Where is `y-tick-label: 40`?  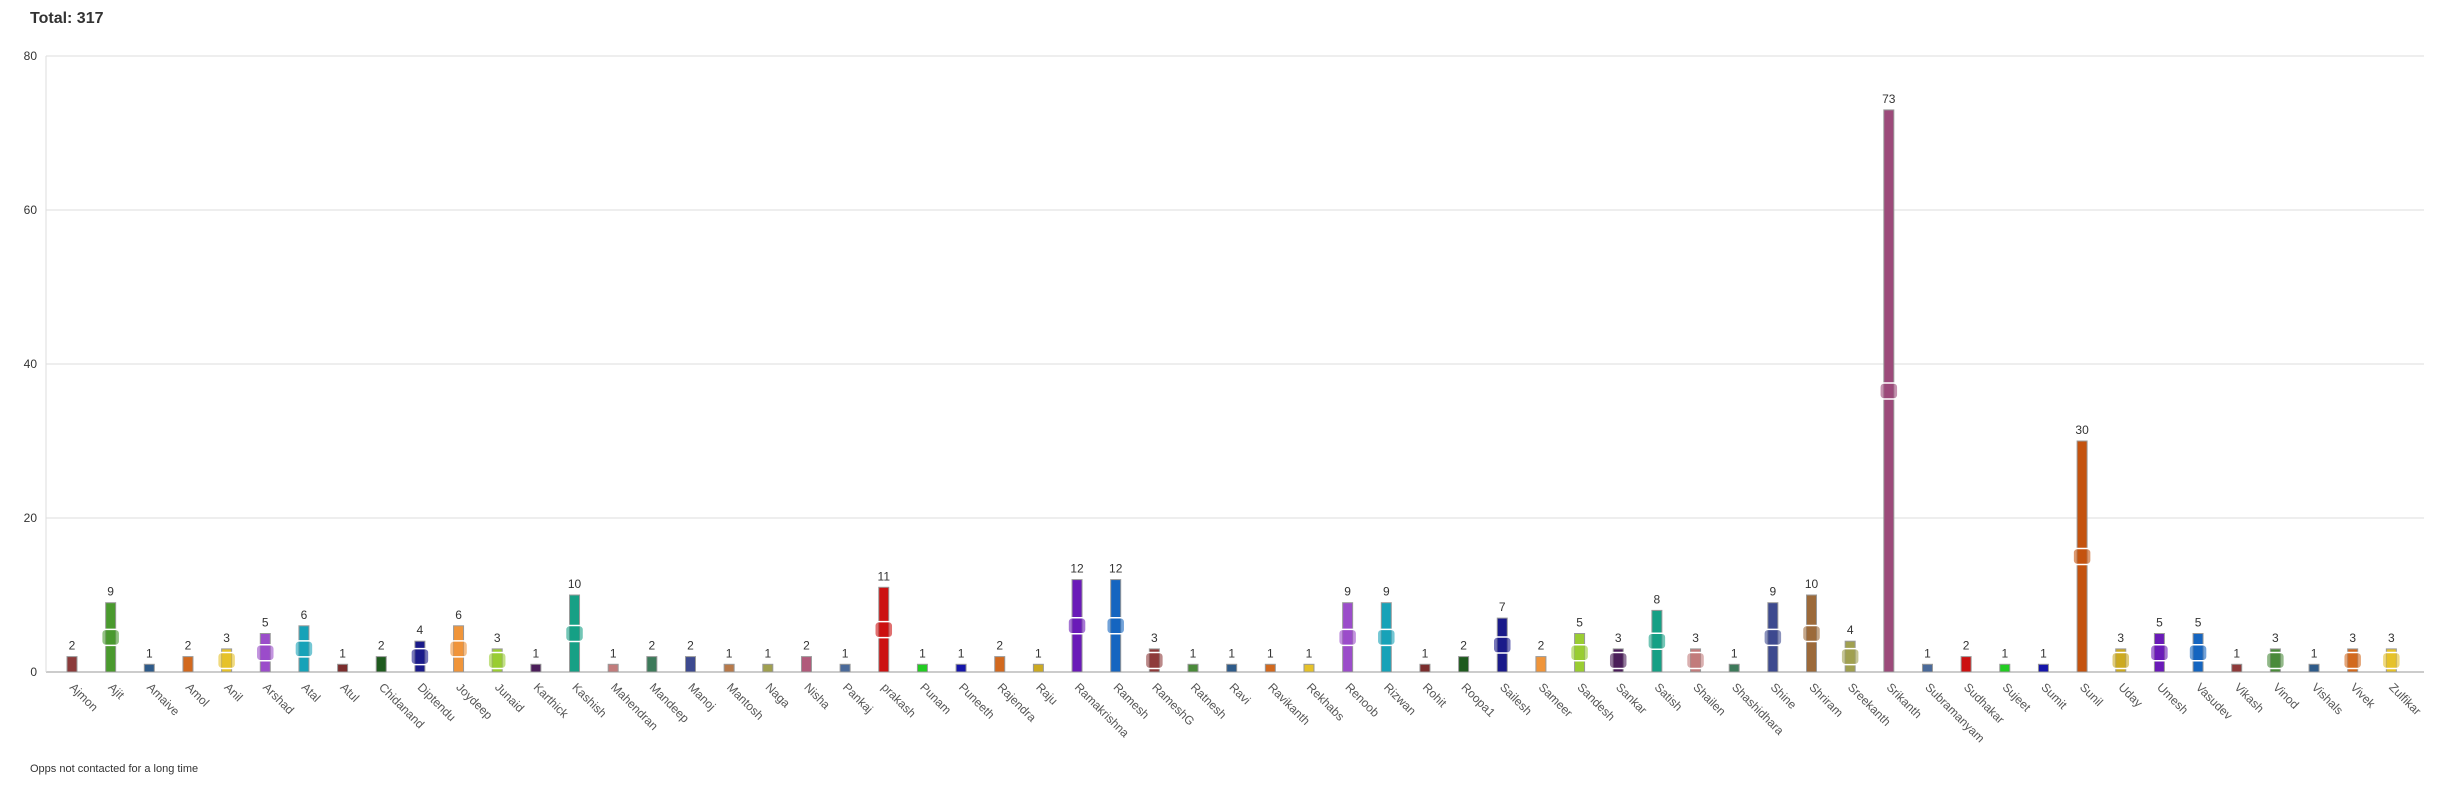
y-tick-label: 40 is located at coordinates (31, 364).